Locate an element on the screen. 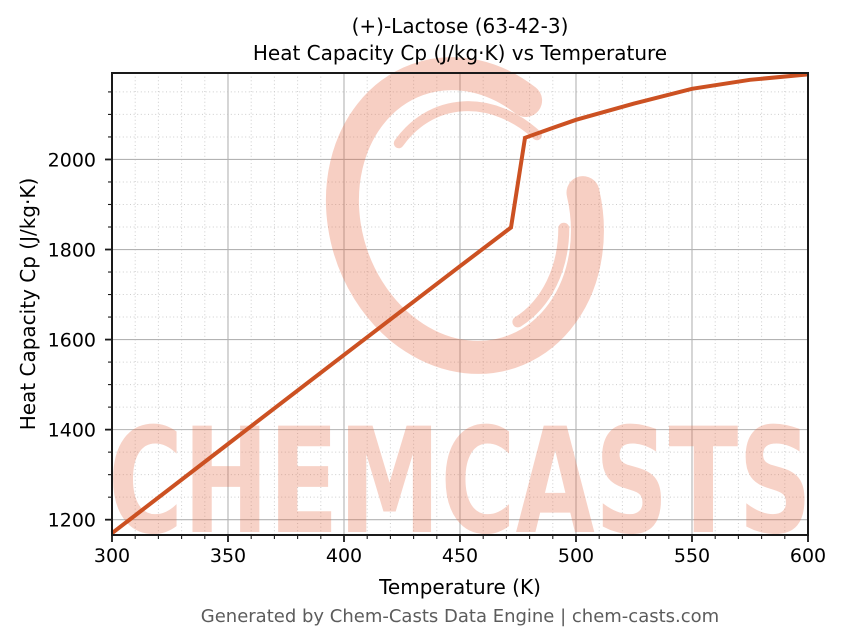  x-tick-label: 300 is located at coordinates (112, 556).